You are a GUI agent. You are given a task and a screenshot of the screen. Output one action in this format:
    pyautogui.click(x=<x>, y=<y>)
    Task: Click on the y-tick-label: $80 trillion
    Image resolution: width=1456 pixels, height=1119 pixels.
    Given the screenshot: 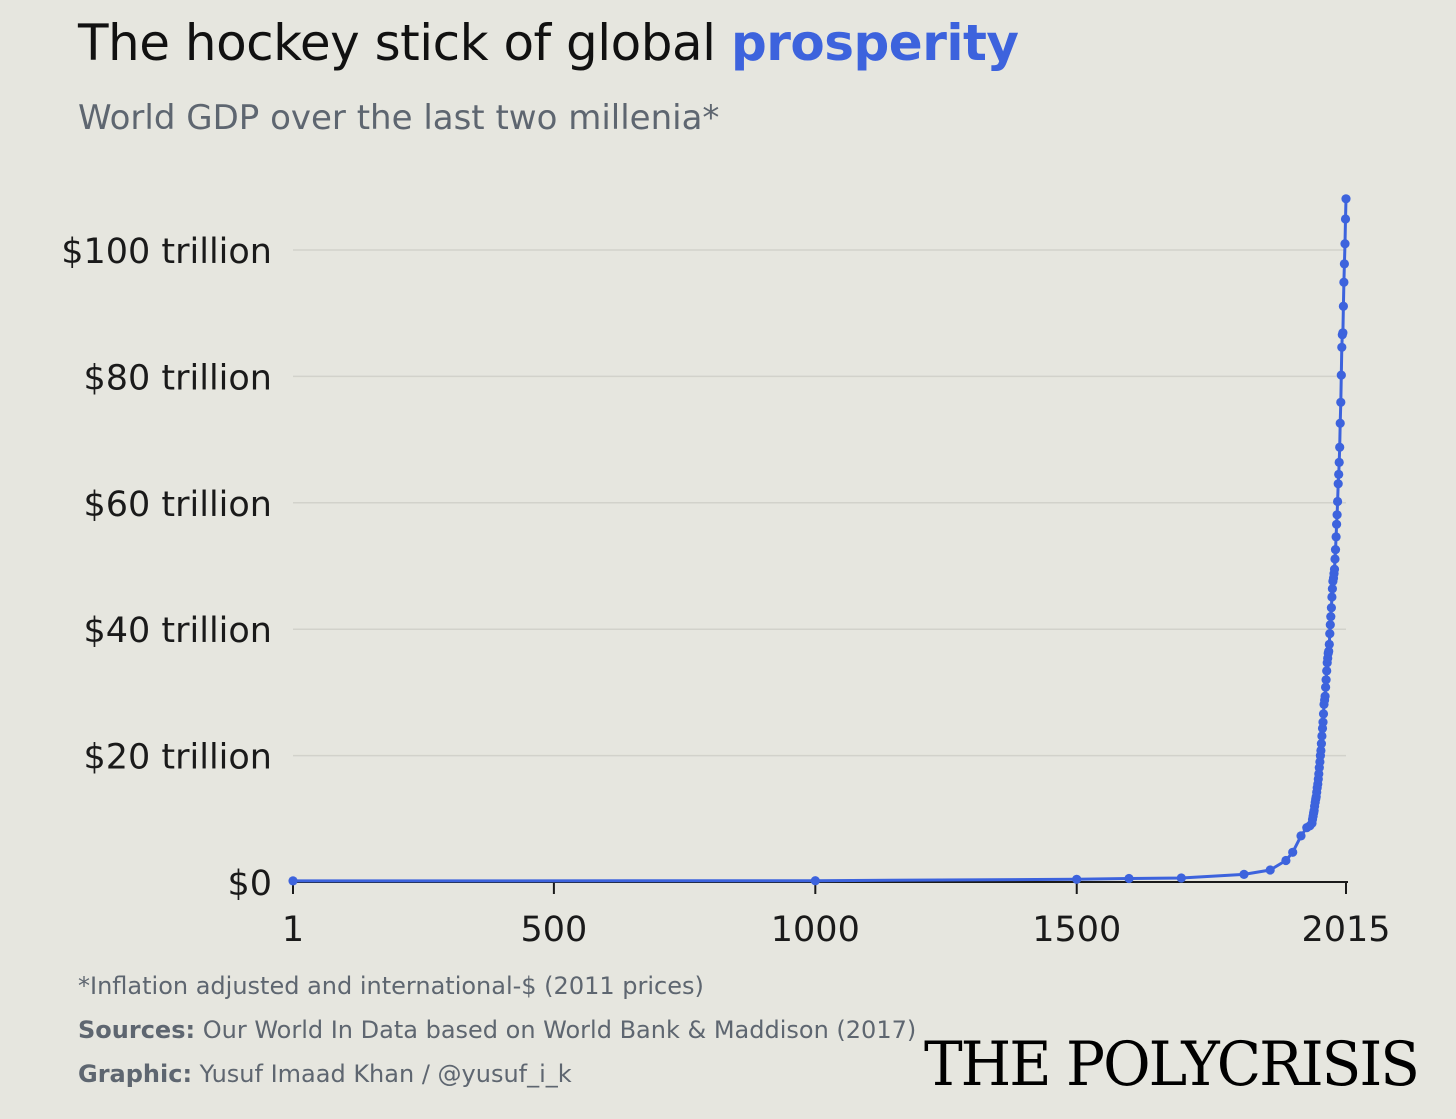 What is the action you would take?
    pyautogui.click(x=177, y=378)
    